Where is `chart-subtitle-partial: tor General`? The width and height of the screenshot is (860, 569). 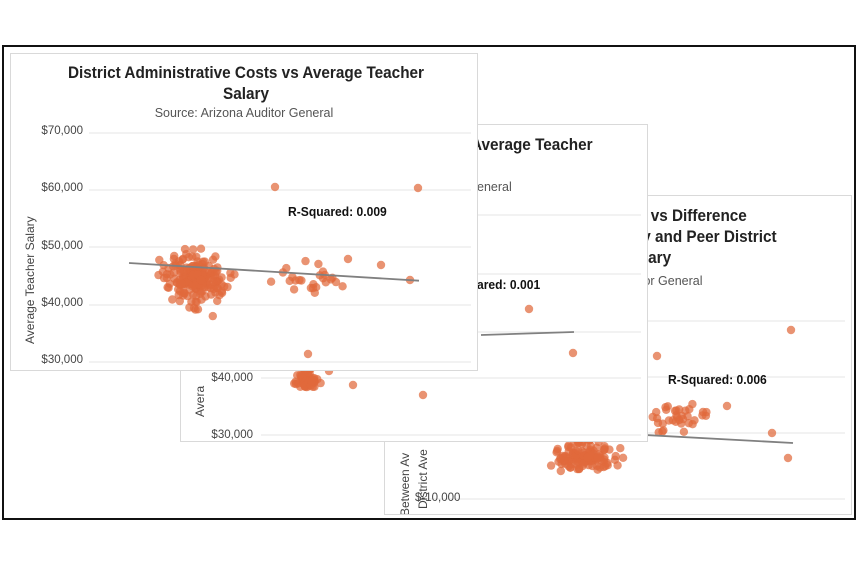 chart-subtitle-partial: tor General is located at coordinates (671, 281).